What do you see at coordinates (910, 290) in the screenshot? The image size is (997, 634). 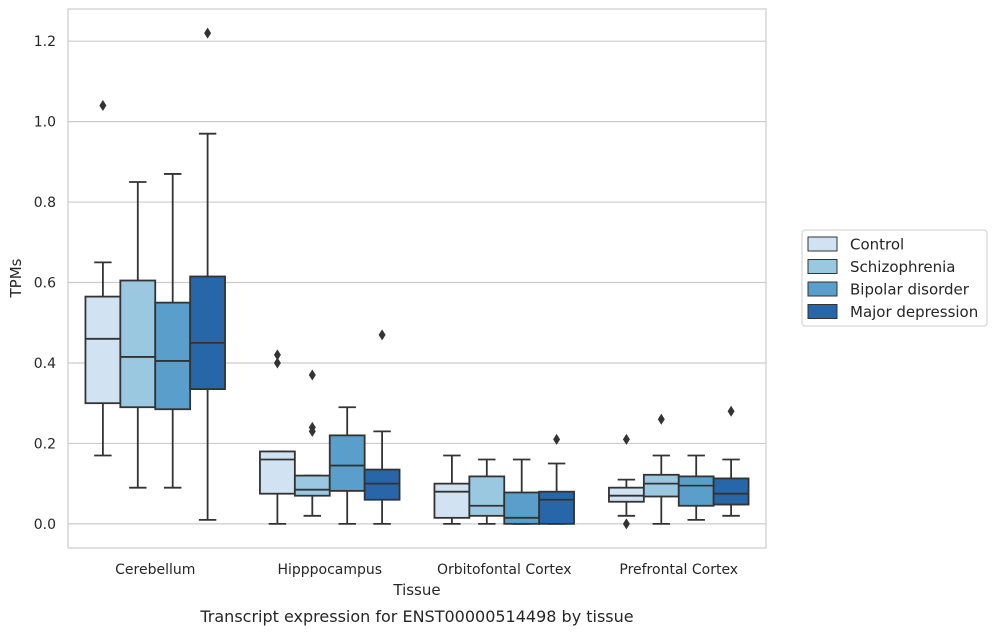 I see `legend-label: Bipolar disorder` at bounding box center [910, 290].